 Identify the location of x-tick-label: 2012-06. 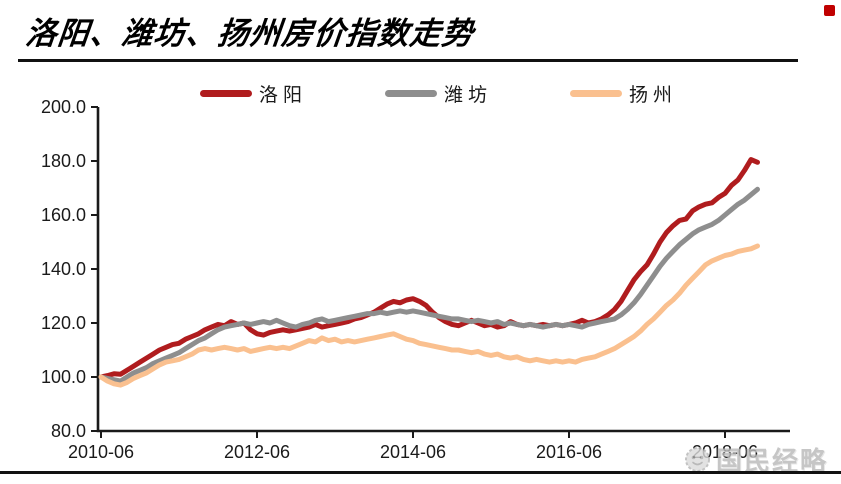
(257, 452).